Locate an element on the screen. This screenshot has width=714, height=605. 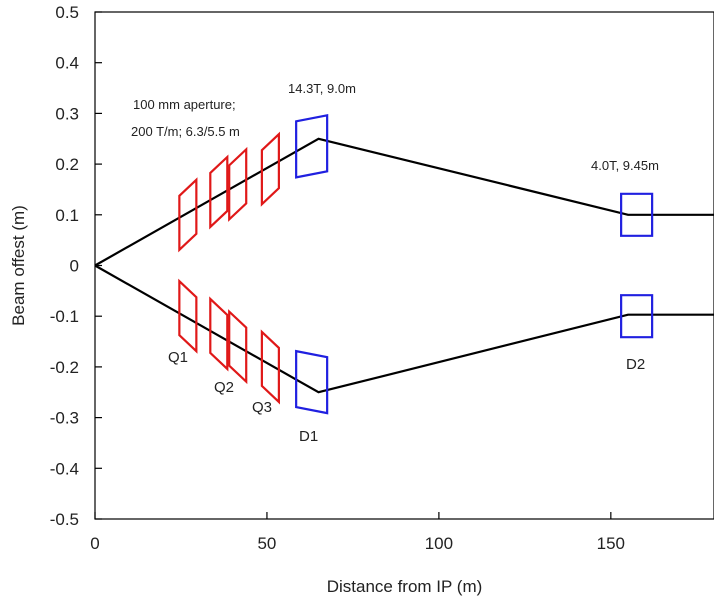
q3-label: Q3 is located at coordinates (262, 407).